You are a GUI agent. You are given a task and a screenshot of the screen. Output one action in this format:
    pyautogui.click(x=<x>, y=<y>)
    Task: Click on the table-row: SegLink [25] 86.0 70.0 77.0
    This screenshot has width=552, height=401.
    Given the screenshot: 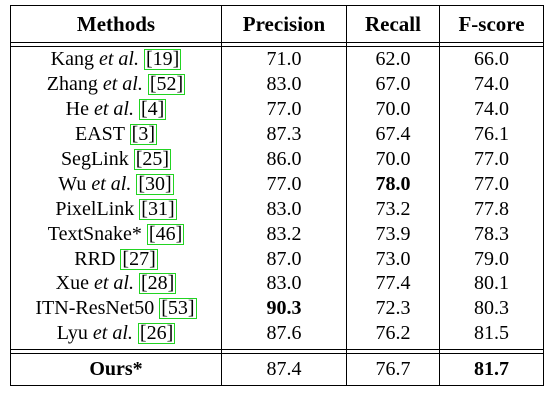 What is the action you would take?
    pyautogui.click(x=277, y=159)
    